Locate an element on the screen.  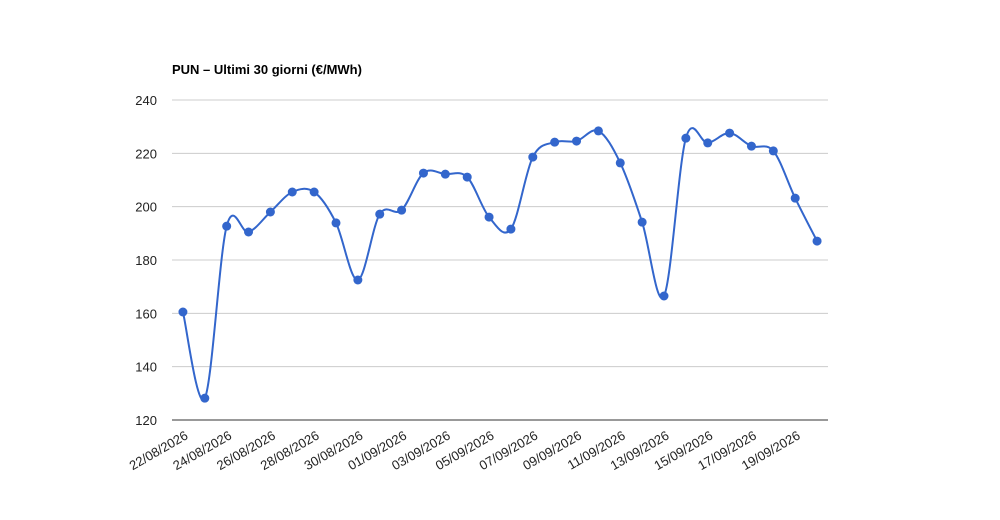
y-tick-label: 120 is located at coordinates (146, 420).